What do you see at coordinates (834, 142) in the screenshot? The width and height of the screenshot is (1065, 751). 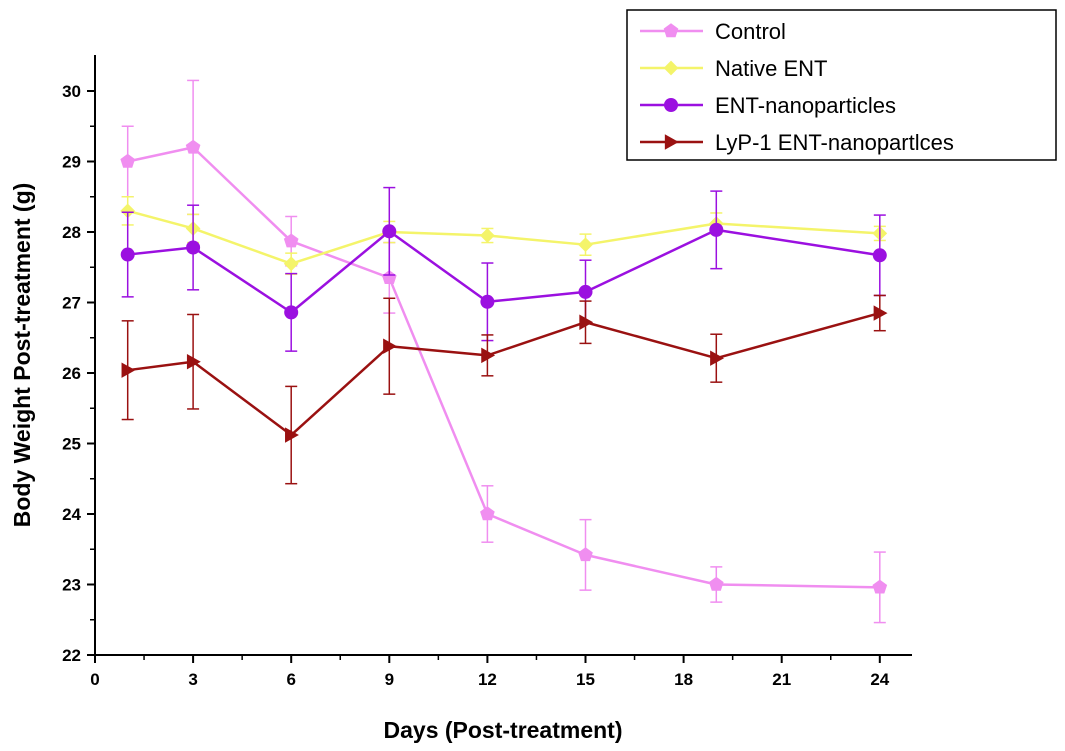 I see `legend-label: LyP-1 ENT-nanopartlces` at bounding box center [834, 142].